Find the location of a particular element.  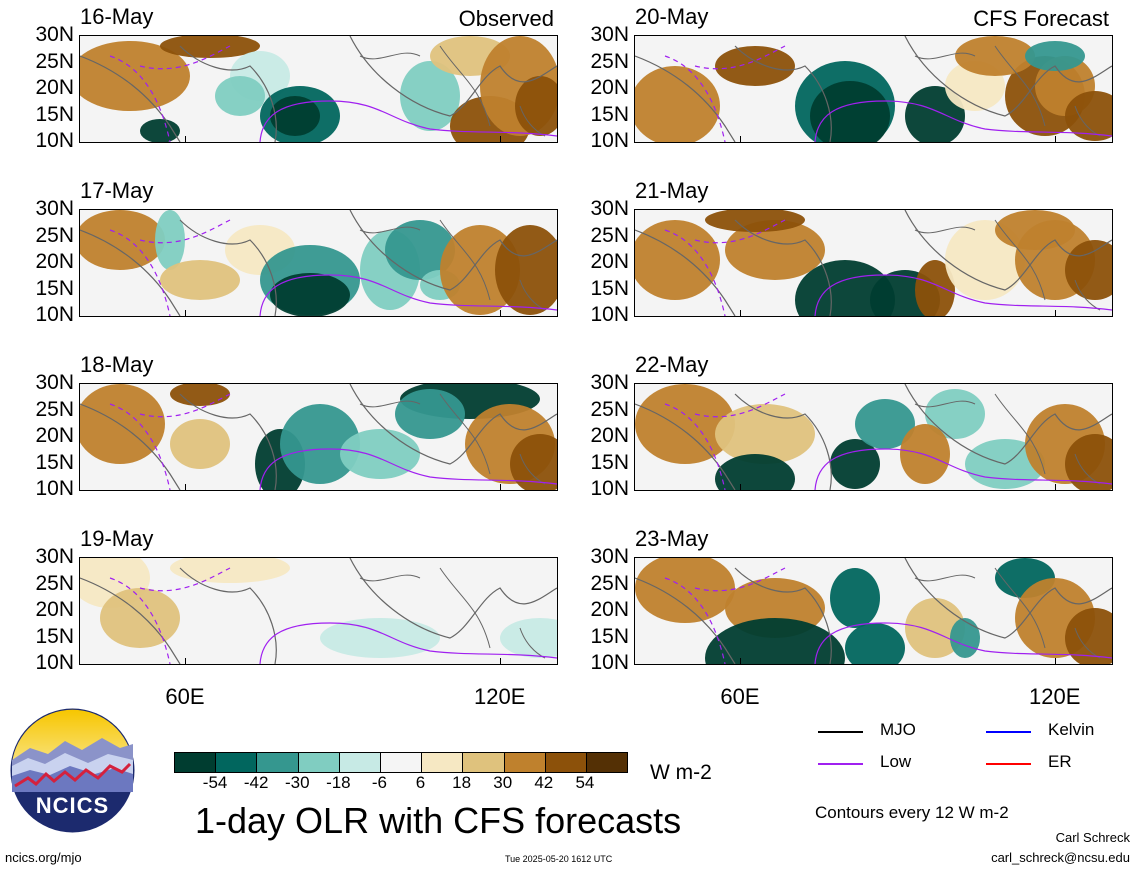

panel-date: 17-May is located at coordinates (117, 190).